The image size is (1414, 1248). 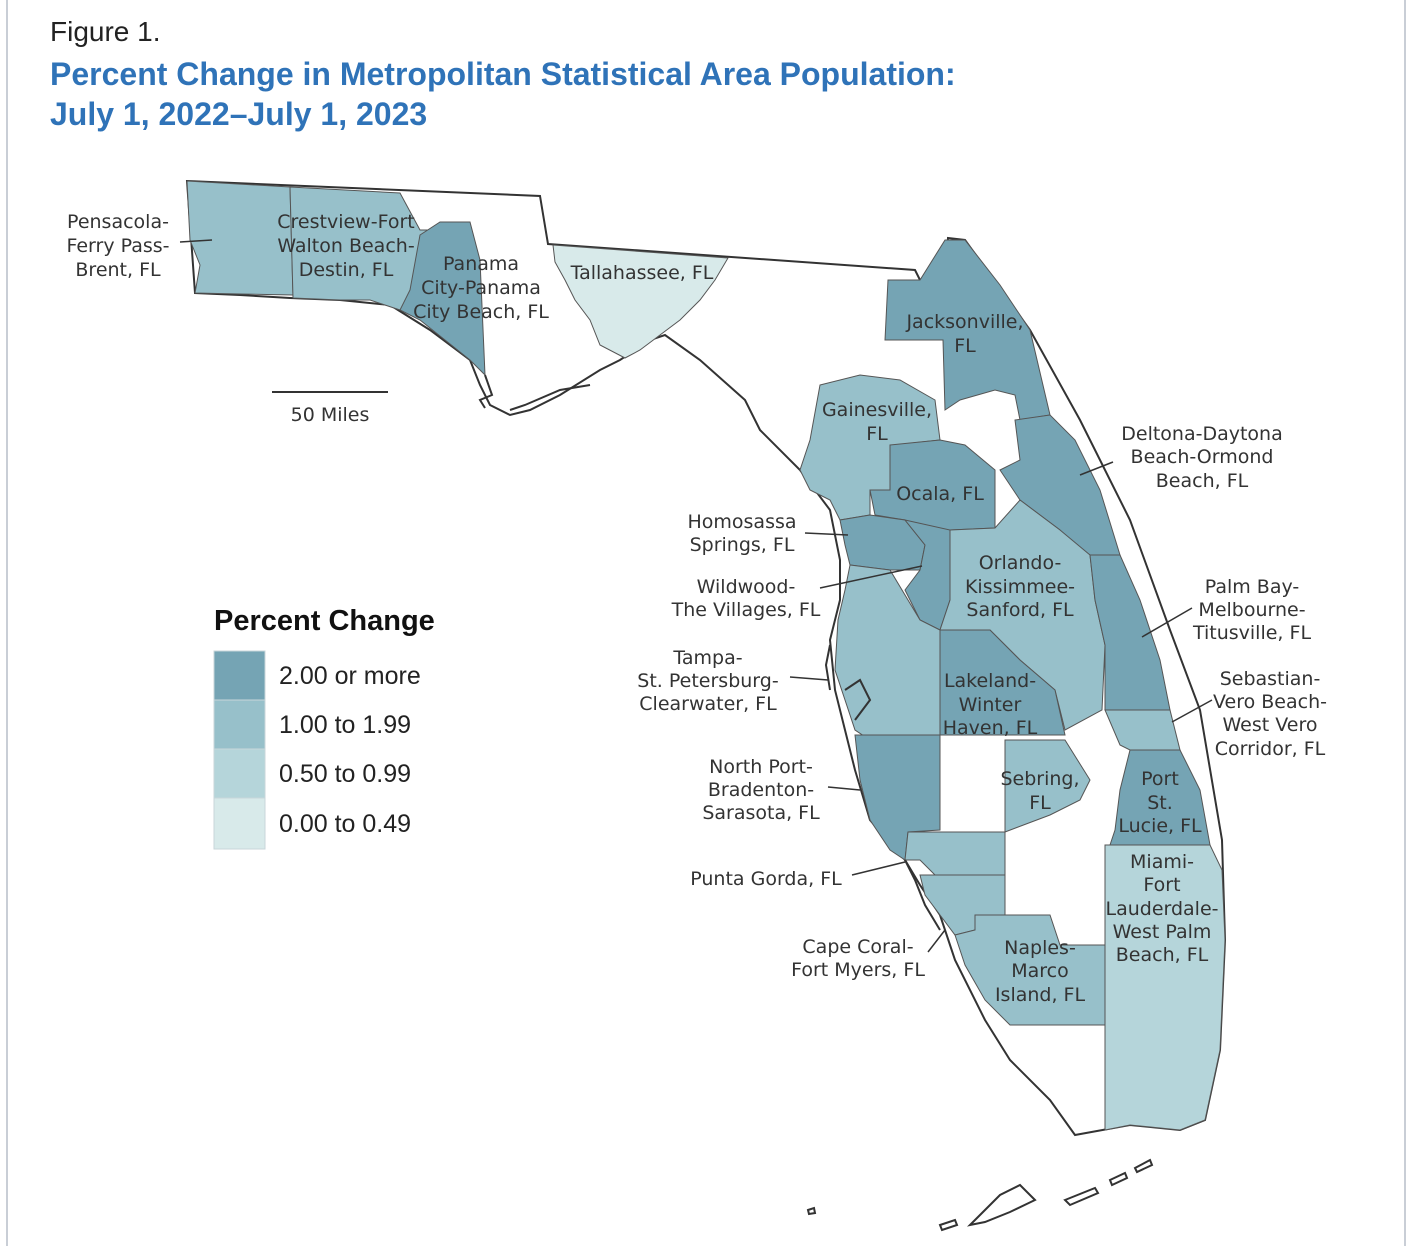 I want to click on region-miami, so click(x=1165, y=987).